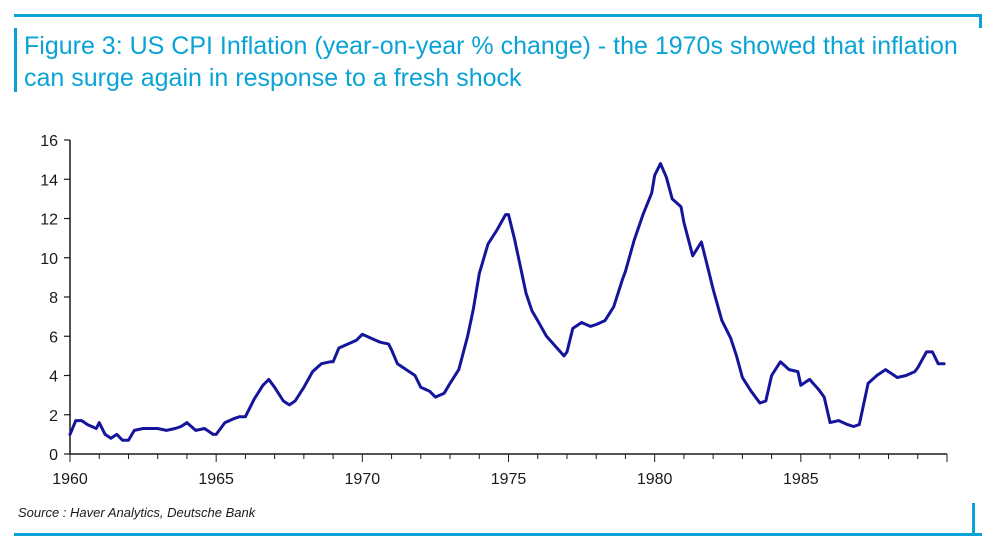 This screenshot has width=991, height=551. I want to click on frame-right-rule, so click(980, 21).